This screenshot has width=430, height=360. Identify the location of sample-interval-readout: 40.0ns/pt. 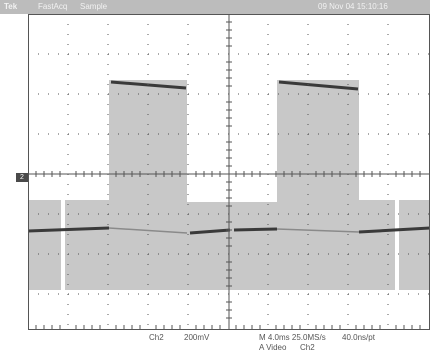
(358, 337).